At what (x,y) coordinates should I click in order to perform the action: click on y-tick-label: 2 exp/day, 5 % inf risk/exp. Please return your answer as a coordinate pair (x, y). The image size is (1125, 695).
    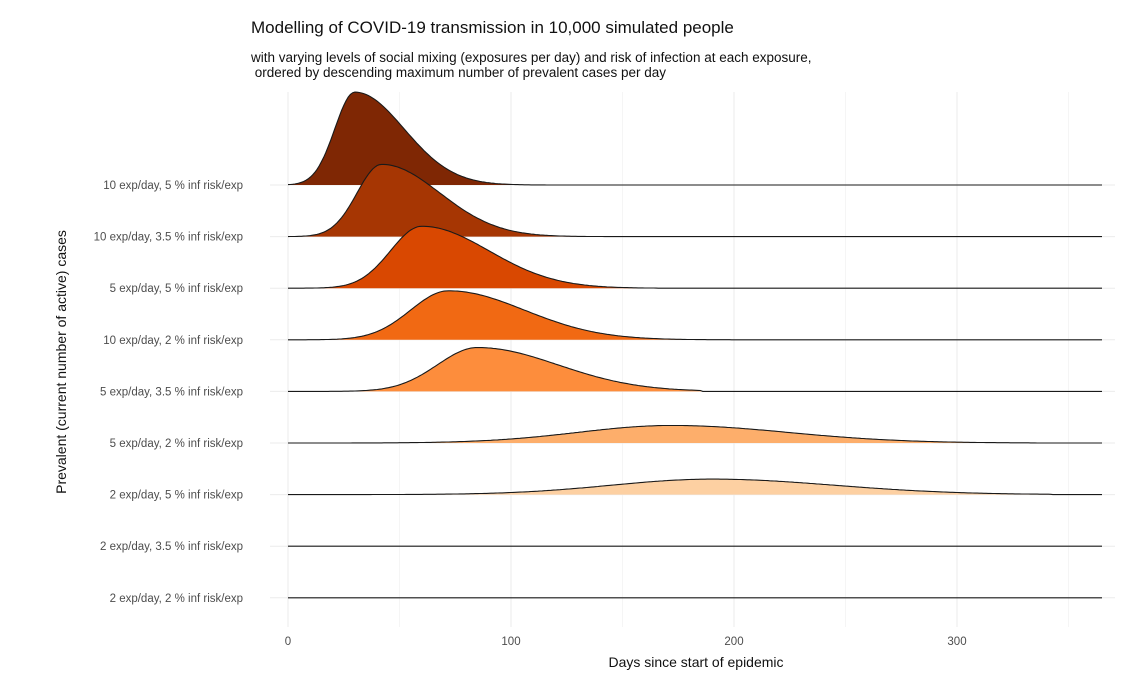
    Looking at the image, I should click on (176, 496).